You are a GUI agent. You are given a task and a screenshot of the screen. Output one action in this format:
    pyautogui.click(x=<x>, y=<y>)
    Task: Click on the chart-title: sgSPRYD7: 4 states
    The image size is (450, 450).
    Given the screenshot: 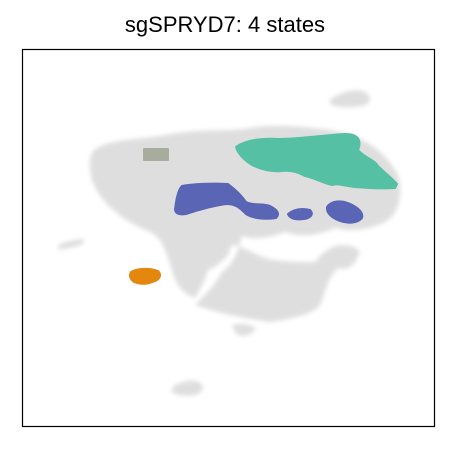 What is the action you would take?
    pyautogui.click(x=225, y=24)
    